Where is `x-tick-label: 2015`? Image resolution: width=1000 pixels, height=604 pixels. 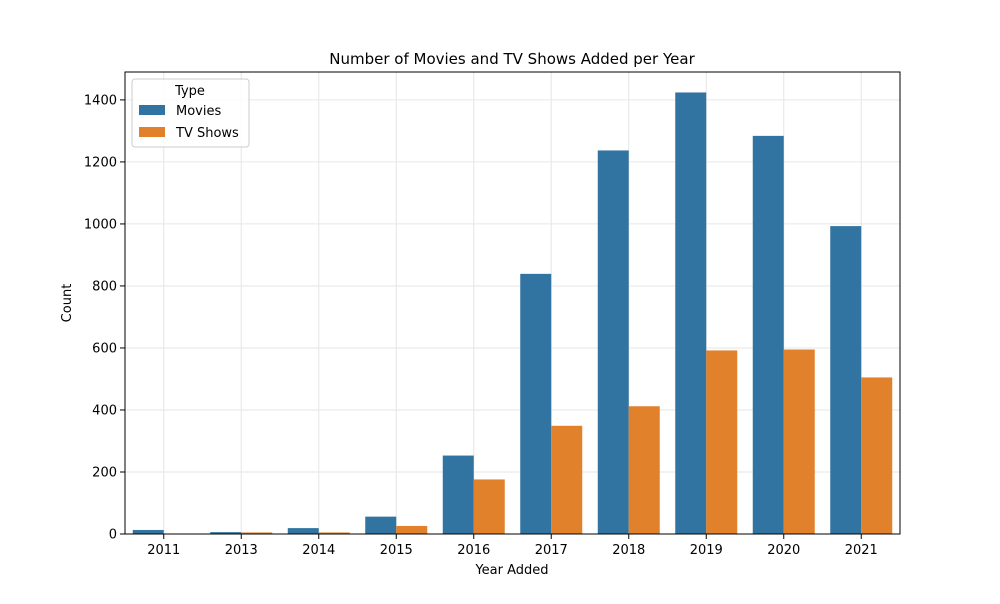
x-tick-label: 2015 is located at coordinates (396, 550).